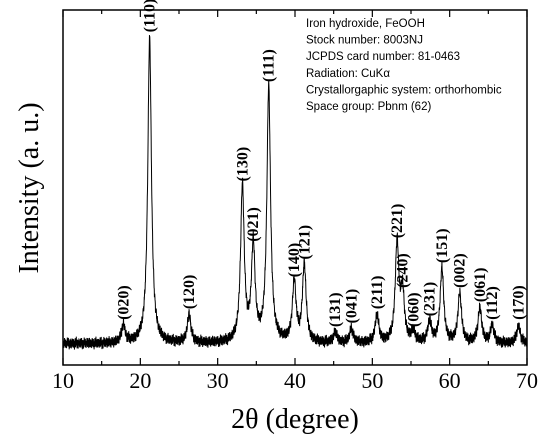 This screenshot has height=440, width=548. What do you see at coordinates (218, 380) in the screenshot?
I see `x-tick-label: 30` at bounding box center [218, 380].